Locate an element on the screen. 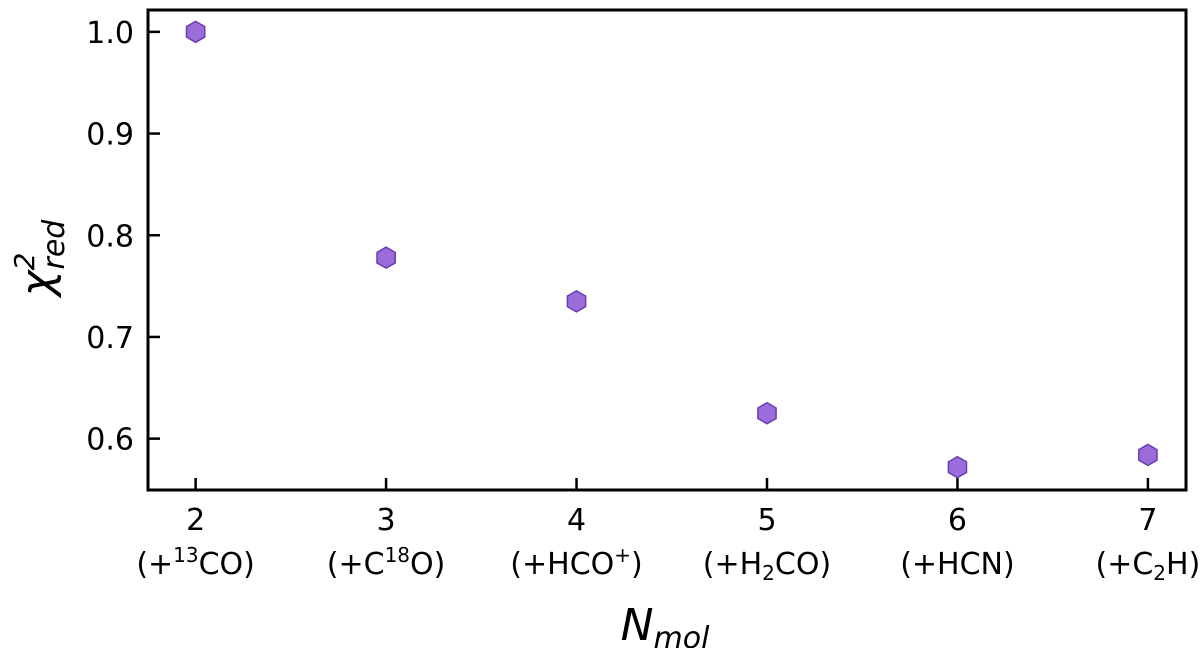  x-axis-label: Nmol is located at coordinates (666, 624).